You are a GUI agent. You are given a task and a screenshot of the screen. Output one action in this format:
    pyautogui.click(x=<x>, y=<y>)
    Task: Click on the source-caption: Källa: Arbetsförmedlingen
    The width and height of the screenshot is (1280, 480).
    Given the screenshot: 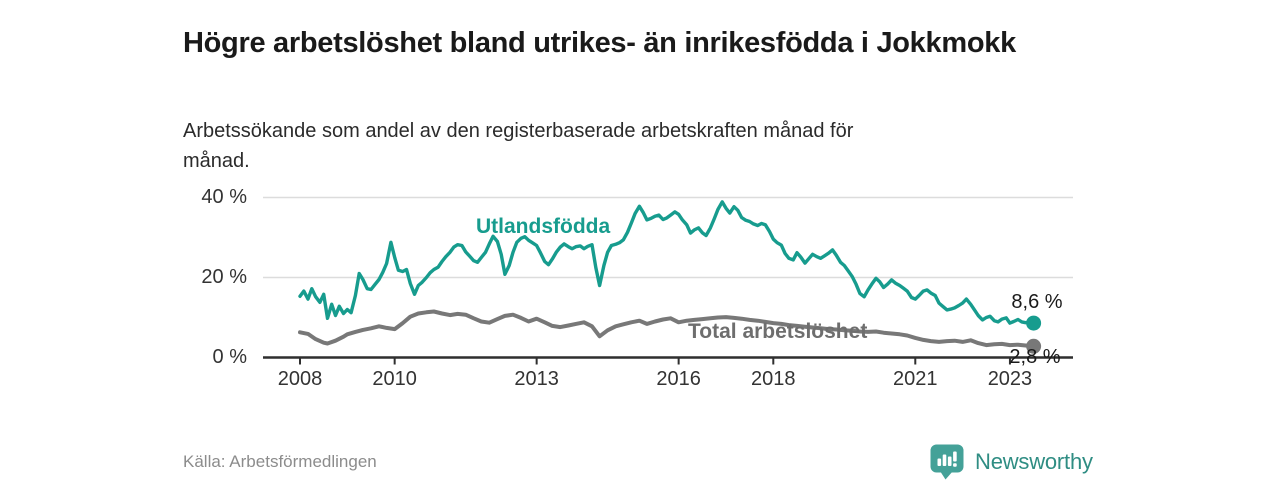 What is the action you would take?
    pyautogui.click(x=280, y=461)
    